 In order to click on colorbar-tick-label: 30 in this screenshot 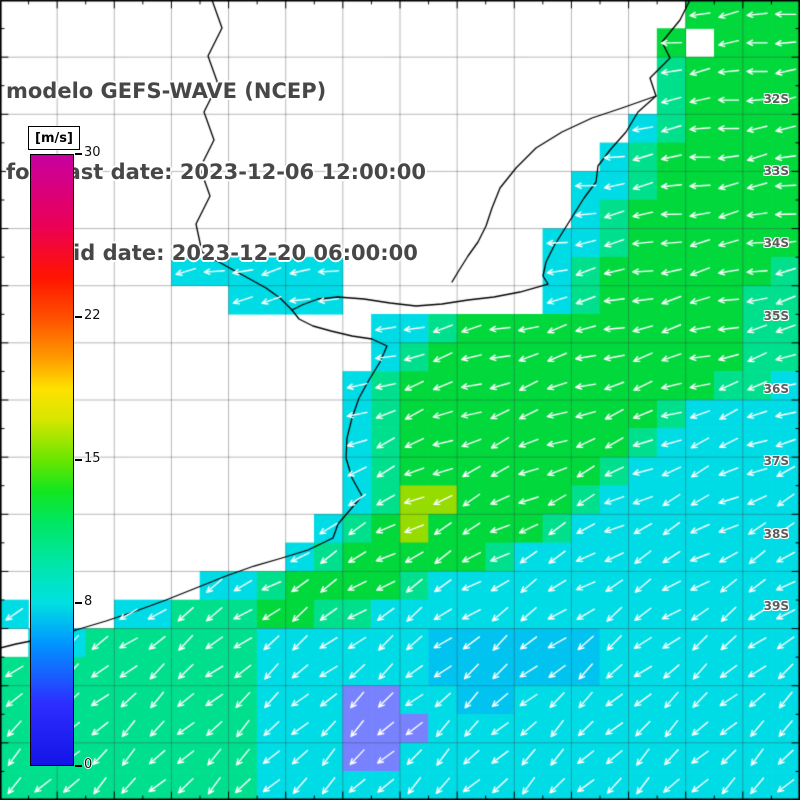, I will do `click(92, 152)`.